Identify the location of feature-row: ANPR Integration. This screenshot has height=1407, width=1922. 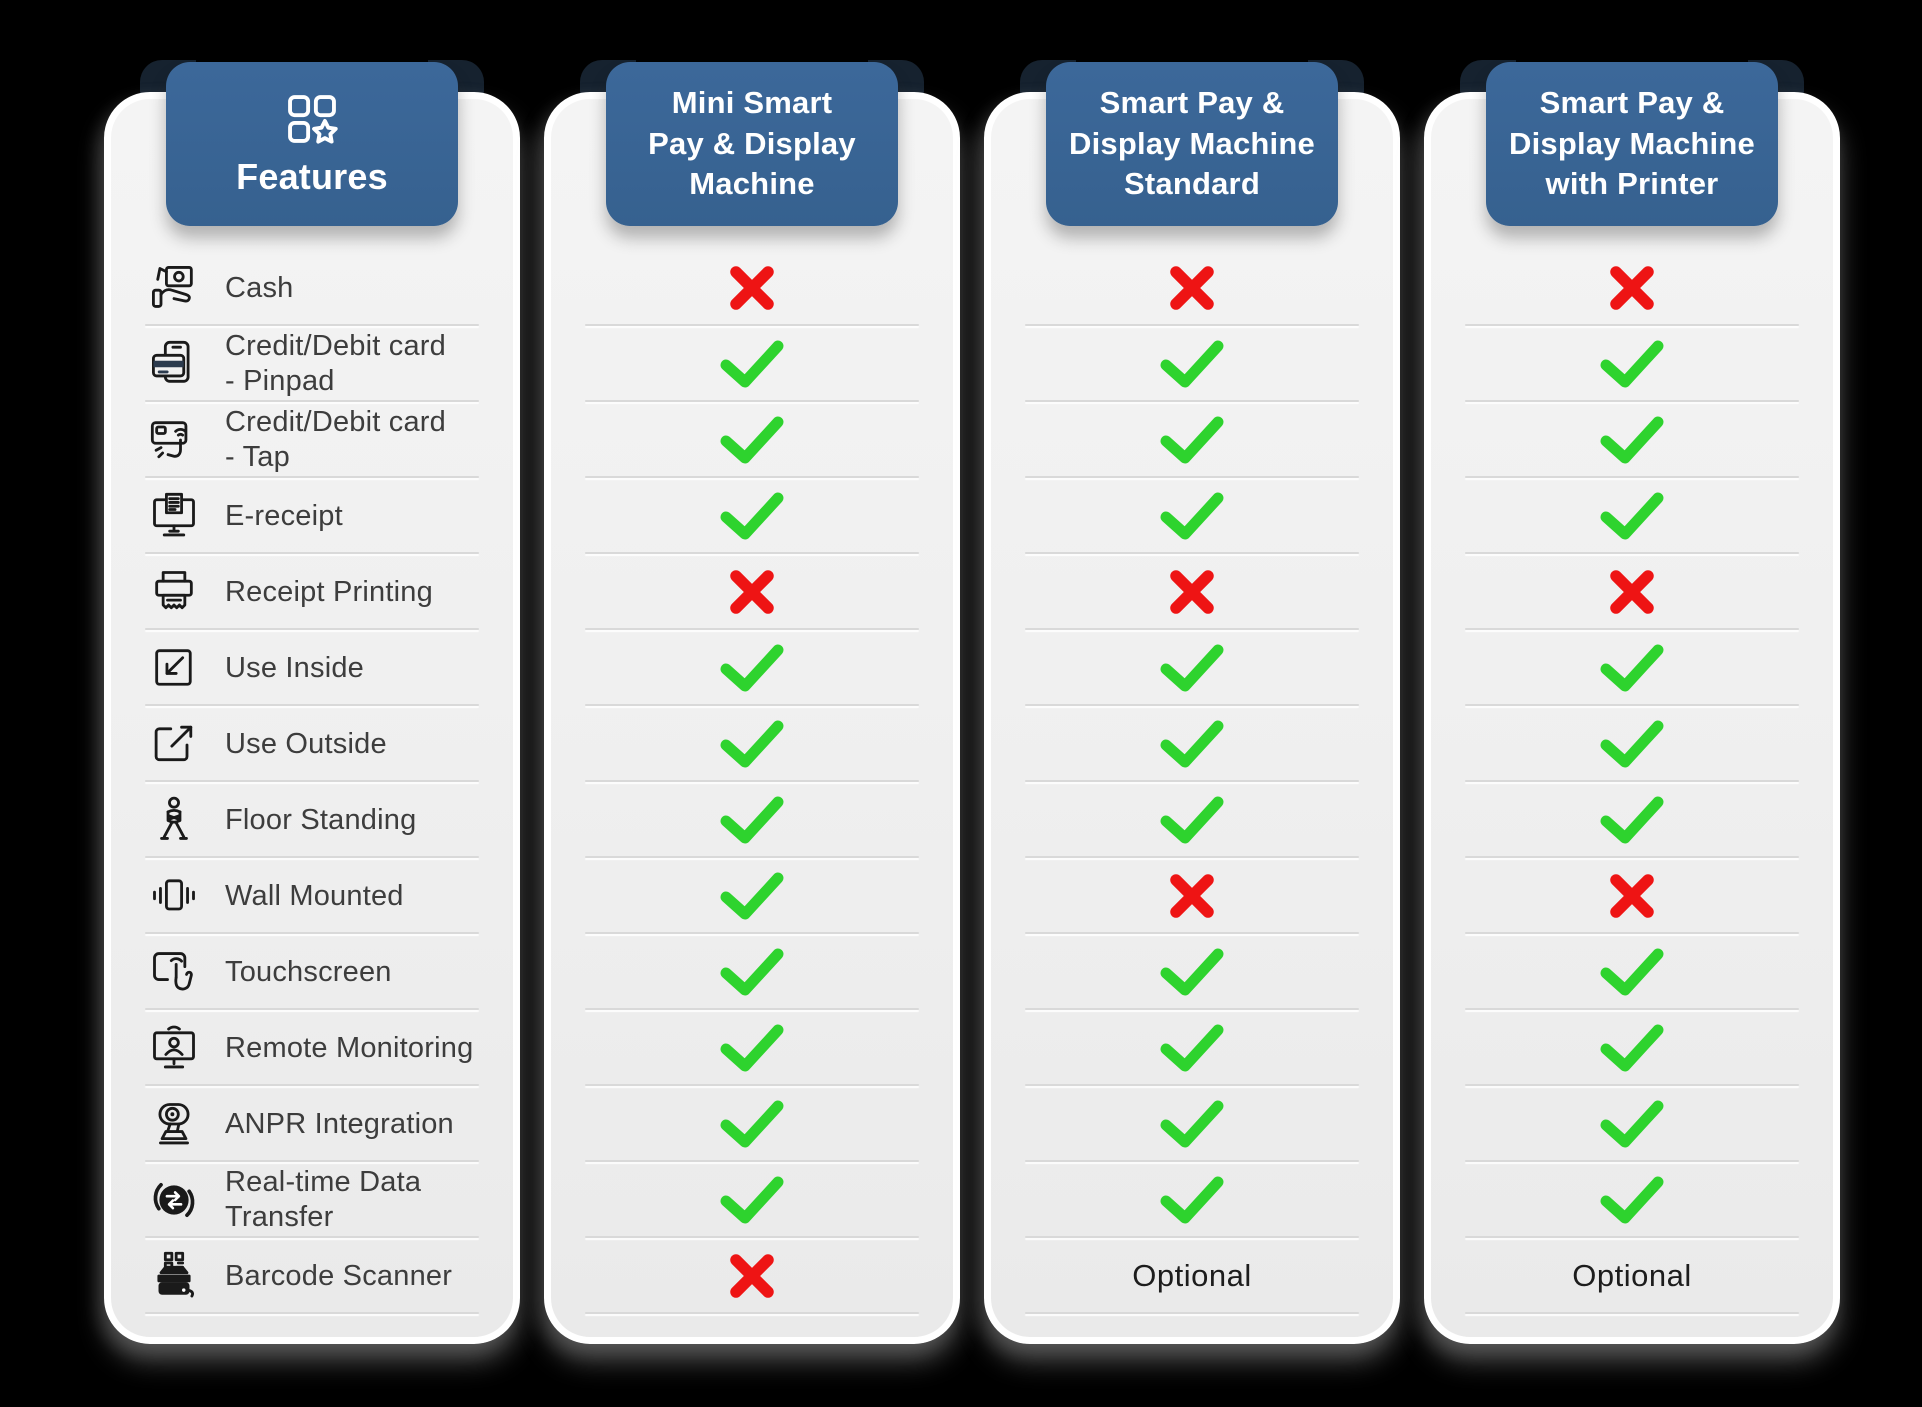
(312, 1124).